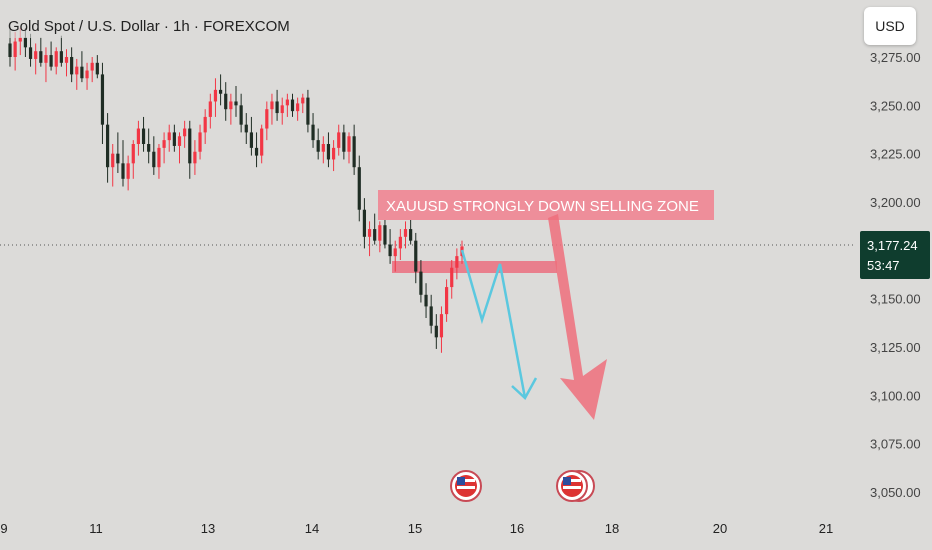 This screenshot has width=932, height=550. What do you see at coordinates (546, 205) in the screenshot?
I see `selling-zone-label-box` at bounding box center [546, 205].